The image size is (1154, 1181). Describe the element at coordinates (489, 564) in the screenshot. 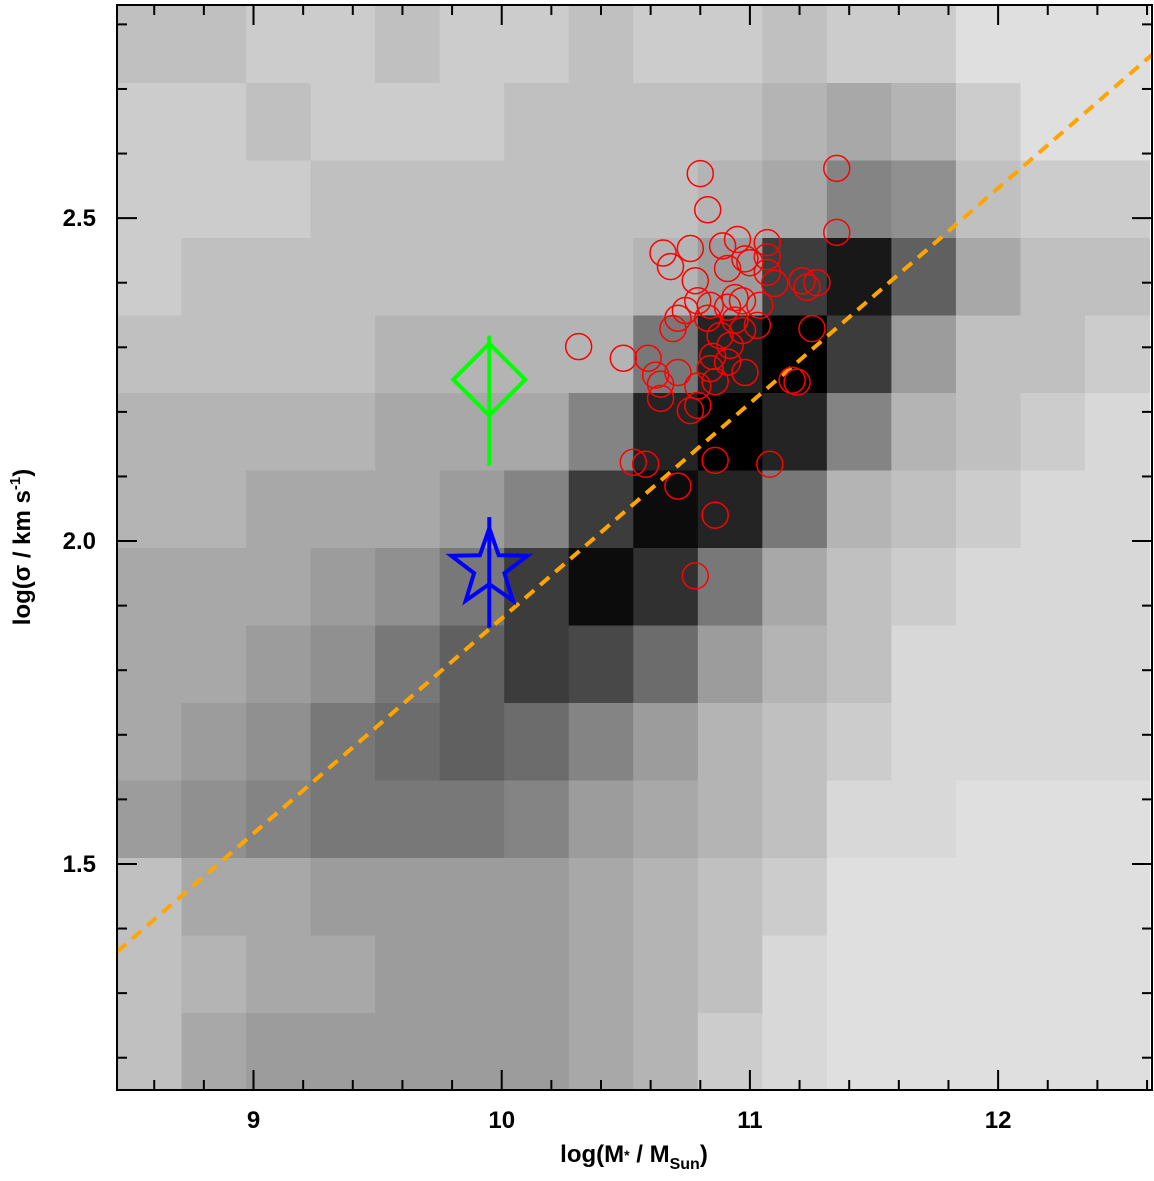

I see `star-marker` at that location.